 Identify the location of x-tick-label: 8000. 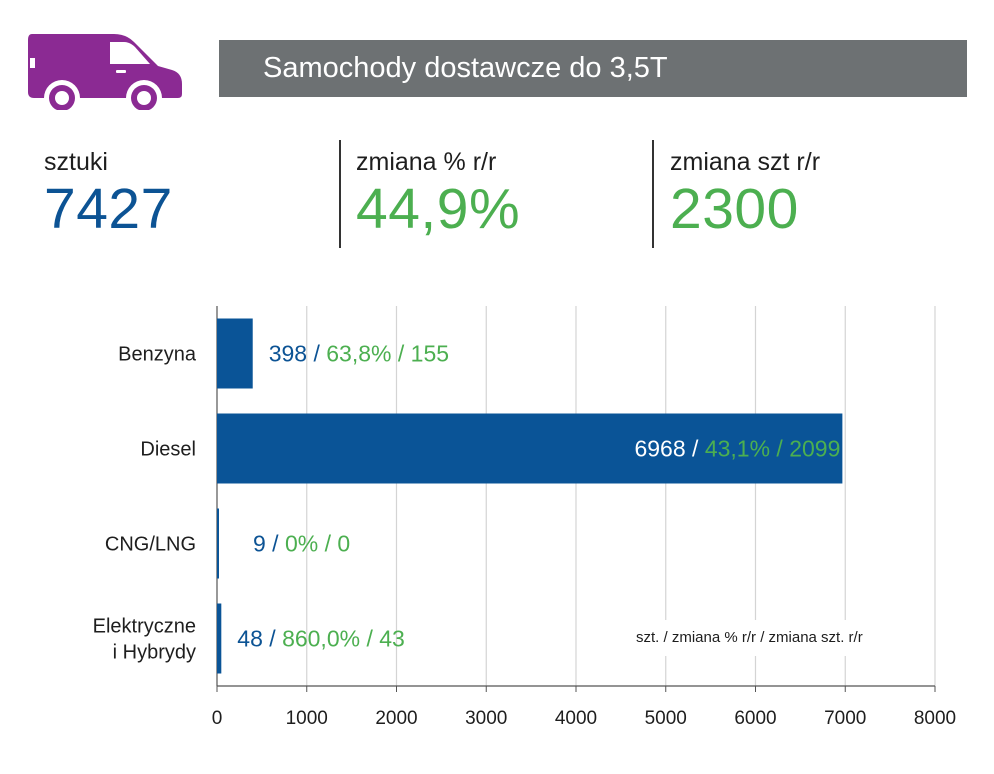
(935, 718).